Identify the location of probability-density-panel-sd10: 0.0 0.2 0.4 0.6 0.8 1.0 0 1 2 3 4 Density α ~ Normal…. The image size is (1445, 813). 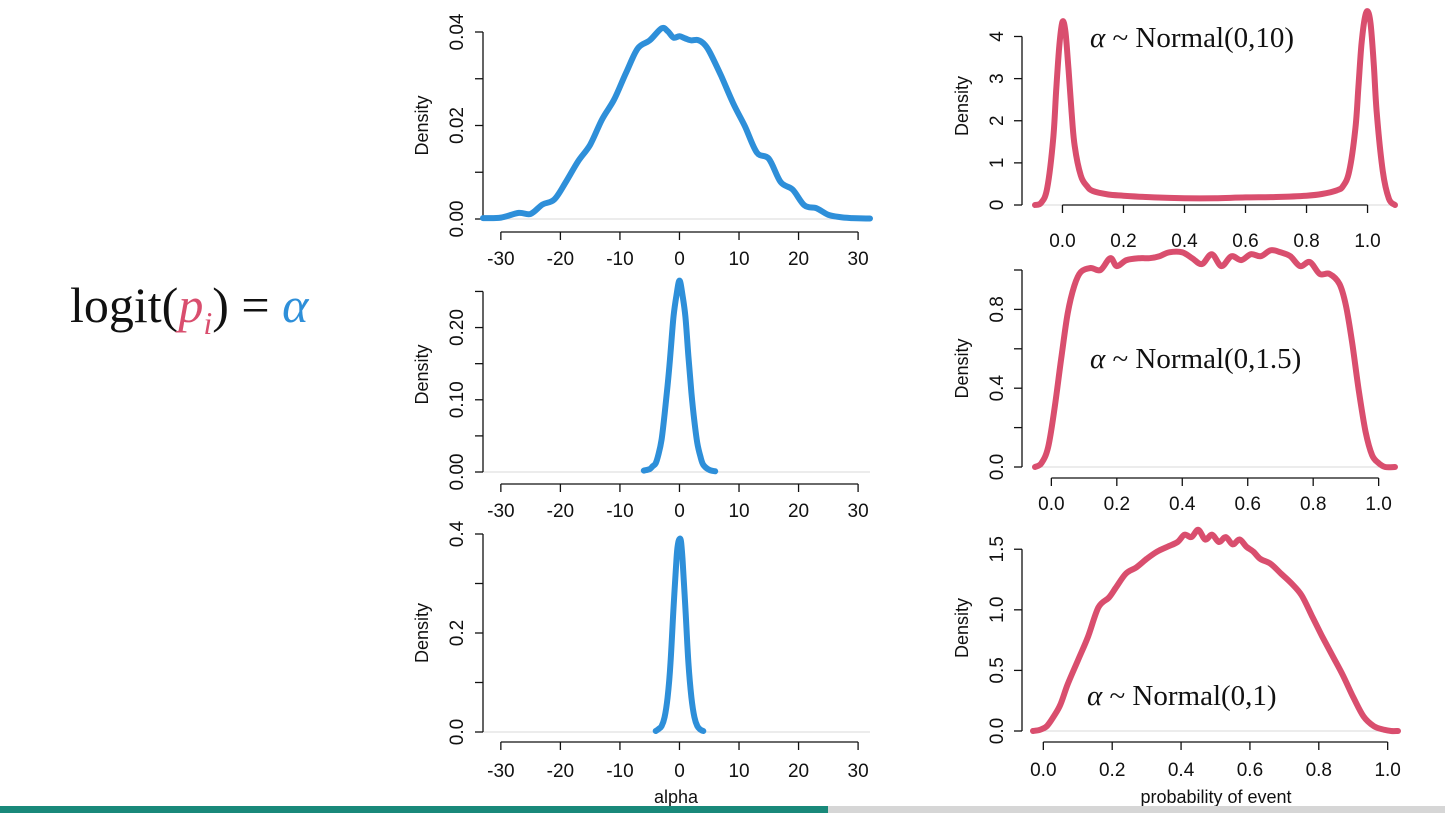
(1175, 130).